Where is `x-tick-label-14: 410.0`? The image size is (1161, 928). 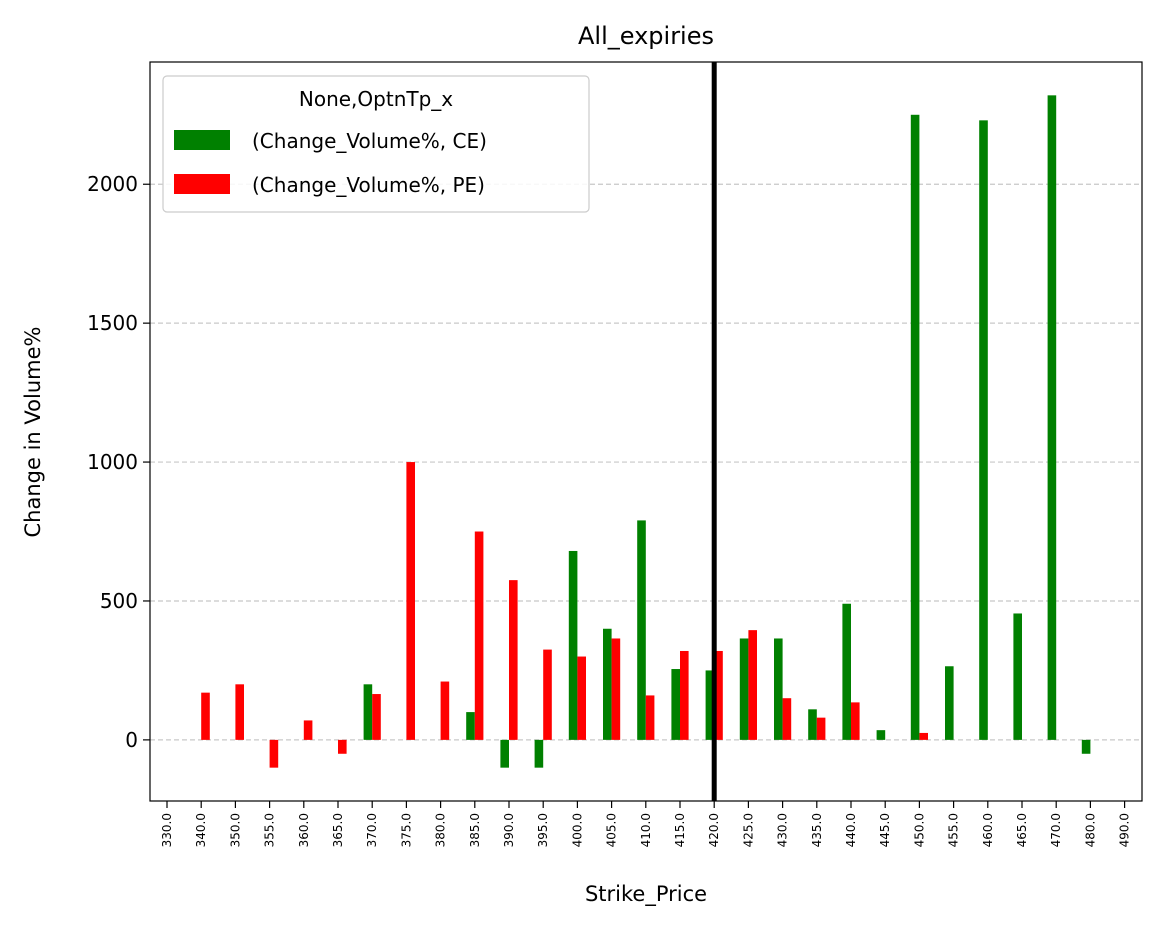 x-tick-label-14: 410.0 is located at coordinates (646, 830).